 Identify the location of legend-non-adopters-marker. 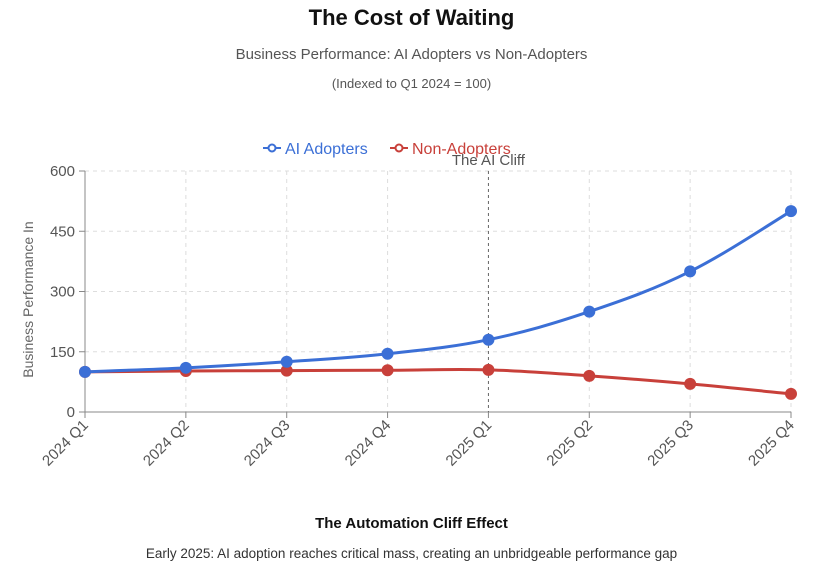
(399, 148).